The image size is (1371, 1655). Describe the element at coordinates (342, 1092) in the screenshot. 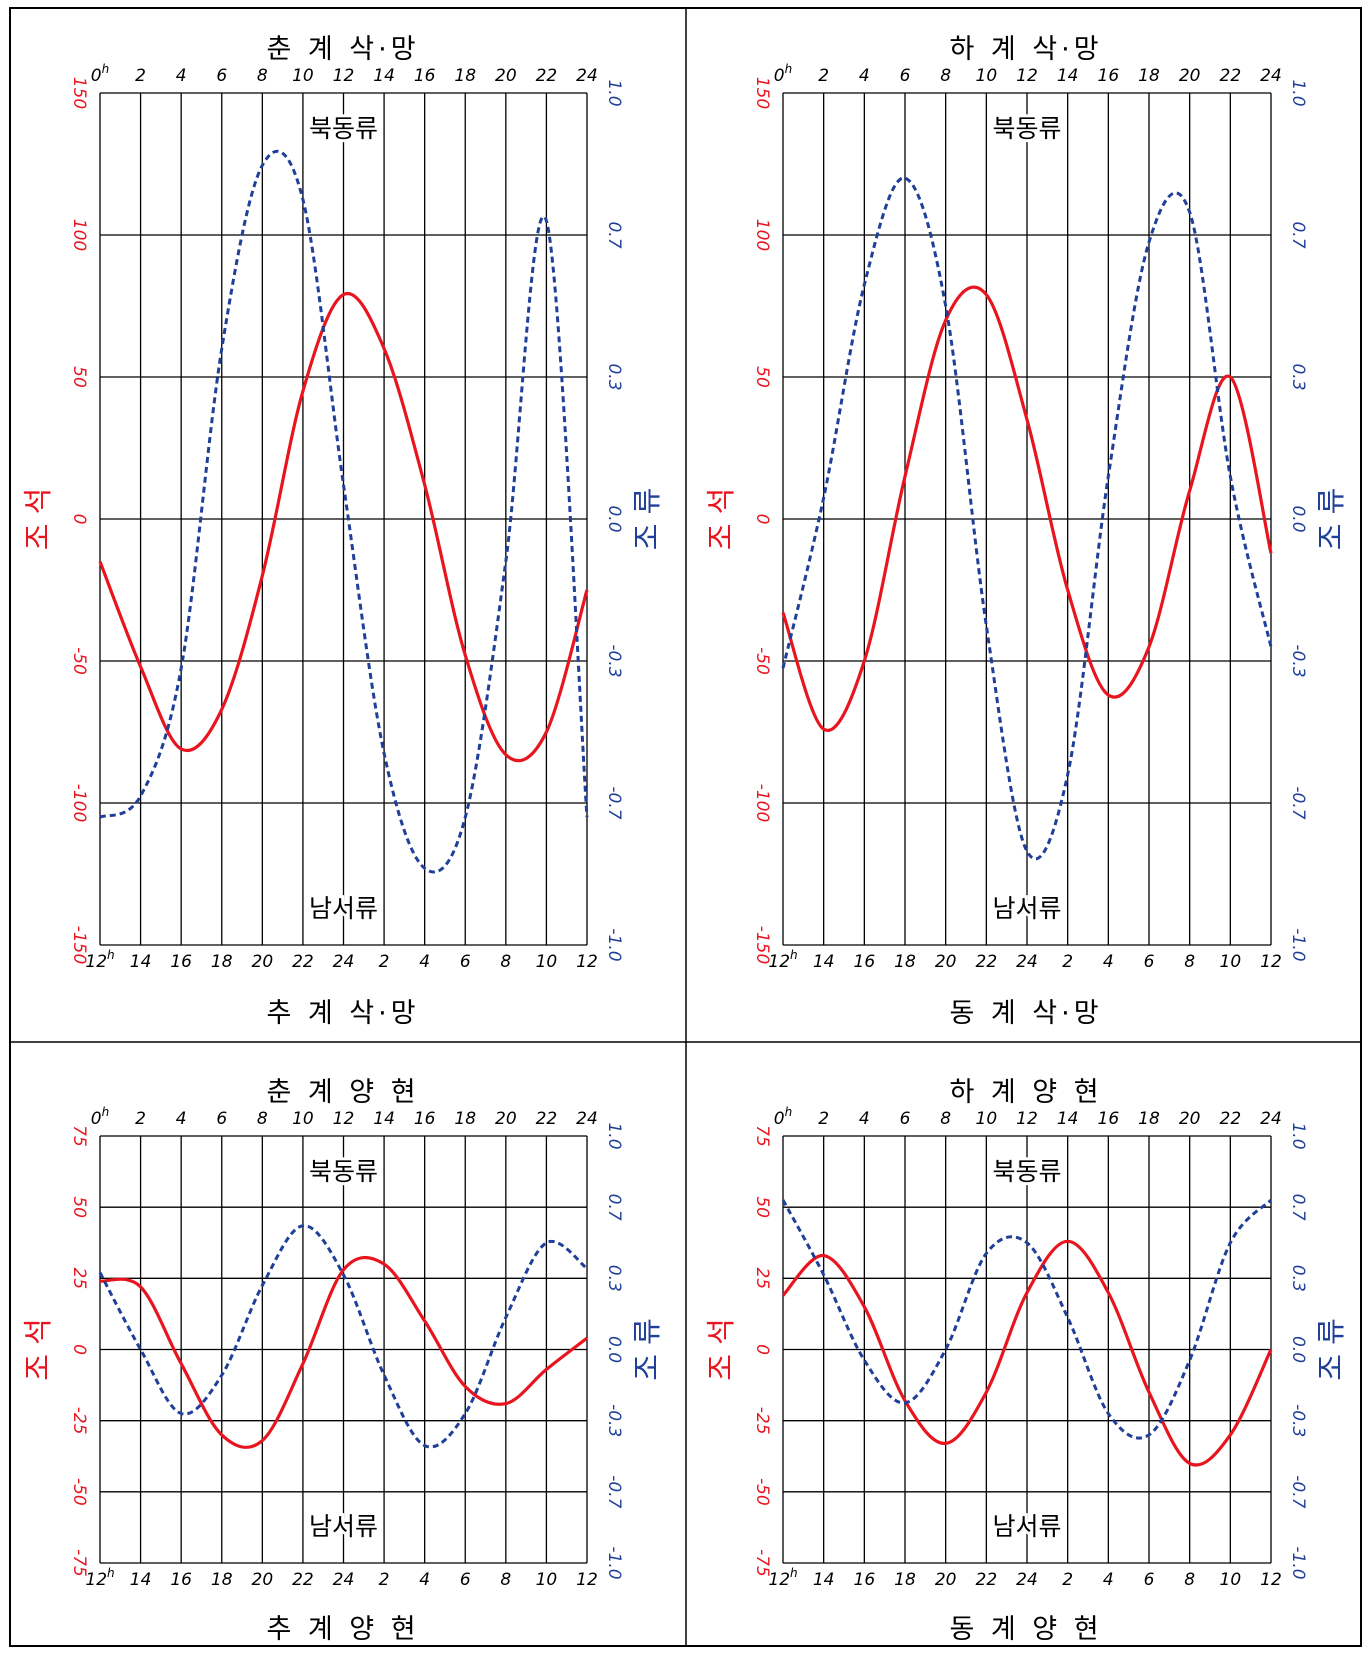

I see `panel-top-title: 춘 계 양 현` at that location.